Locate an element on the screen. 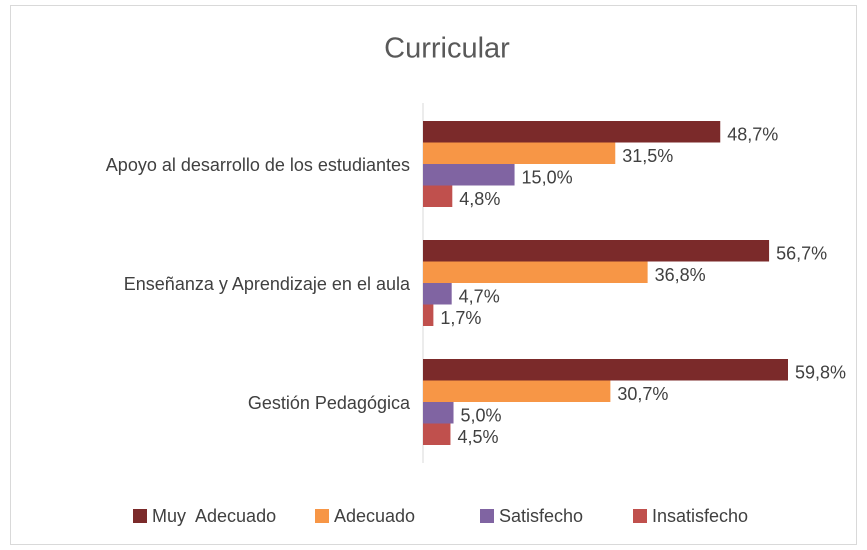  category-label: Enseñanza y Aprendizaje en el aula is located at coordinates (267, 284).